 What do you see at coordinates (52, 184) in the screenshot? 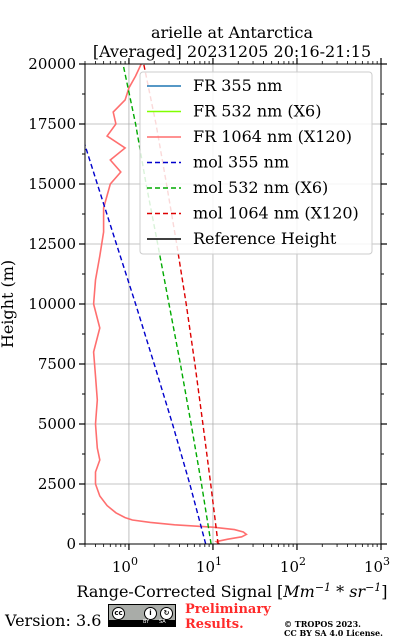
I see `y-tick-label: 15000` at bounding box center [52, 184].